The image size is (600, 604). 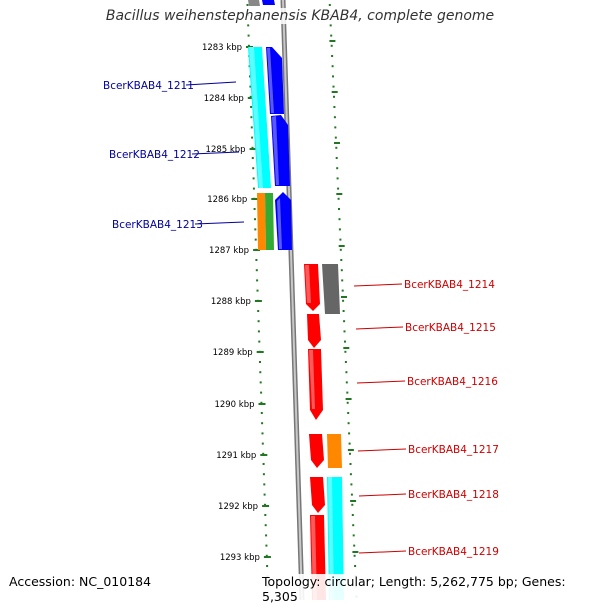 What do you see at coordinates (314, 331) in the screenshot?
I see `gene-1215-red` at bounding box center [314, 331].